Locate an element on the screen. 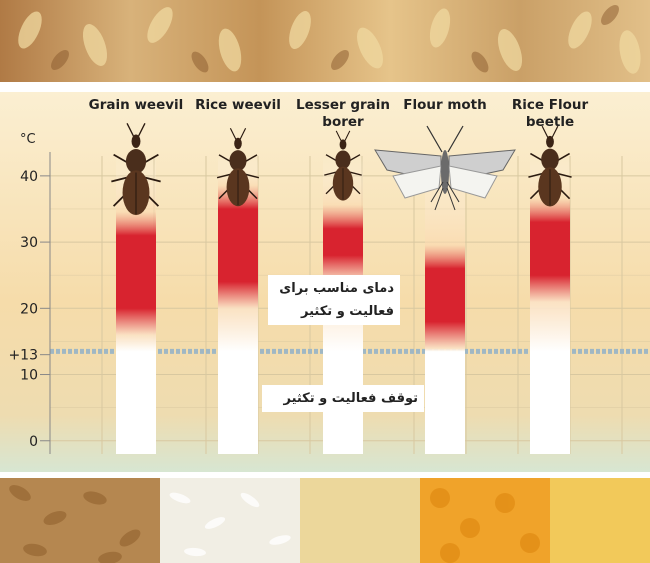 The height and width of the screenshot is (563, 650). insect-name-label: Flour moth is located at coordinates (445, 105).